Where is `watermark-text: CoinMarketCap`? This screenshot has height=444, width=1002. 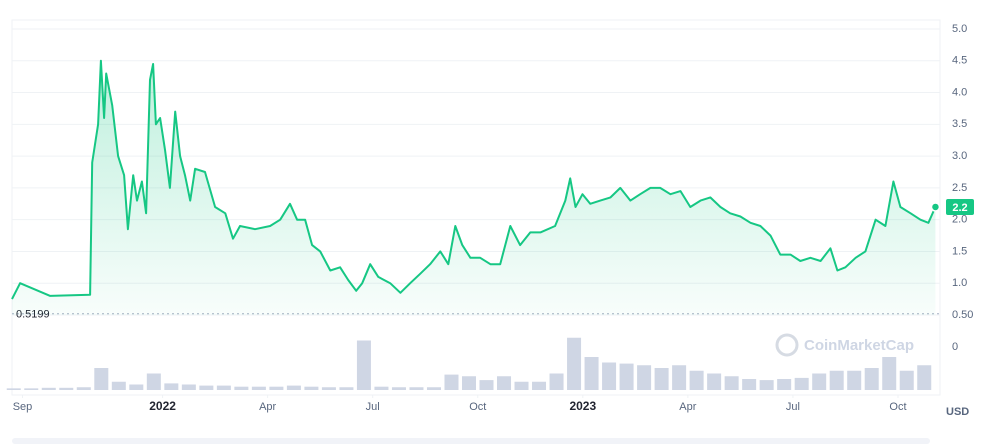
watermark-text: CoinMarketCap is located at coordinates (859, 345).